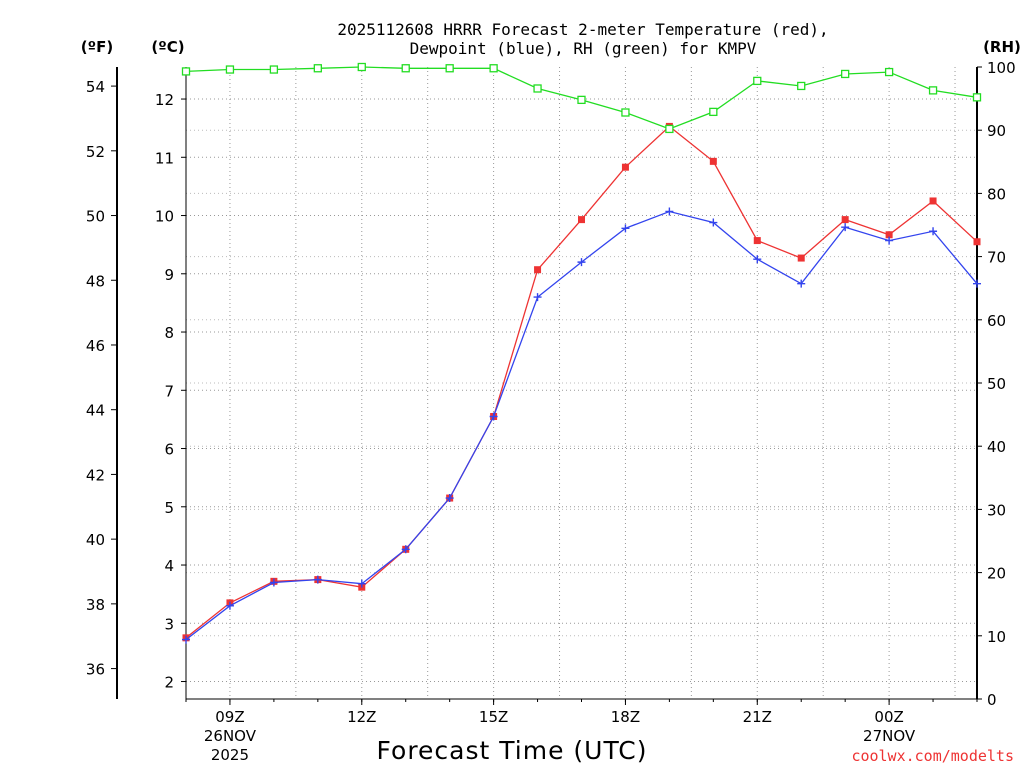  I want to click on c-tick-label: 5, so click(169, 508).